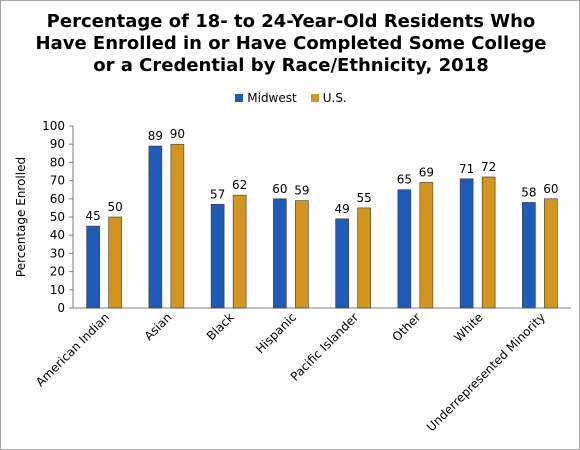 The width and height of the screenshot is (580, 450). Describe the element at coordinates (334, 98) in the screenshot. I see `legend-label-us: U.S.` at that location.